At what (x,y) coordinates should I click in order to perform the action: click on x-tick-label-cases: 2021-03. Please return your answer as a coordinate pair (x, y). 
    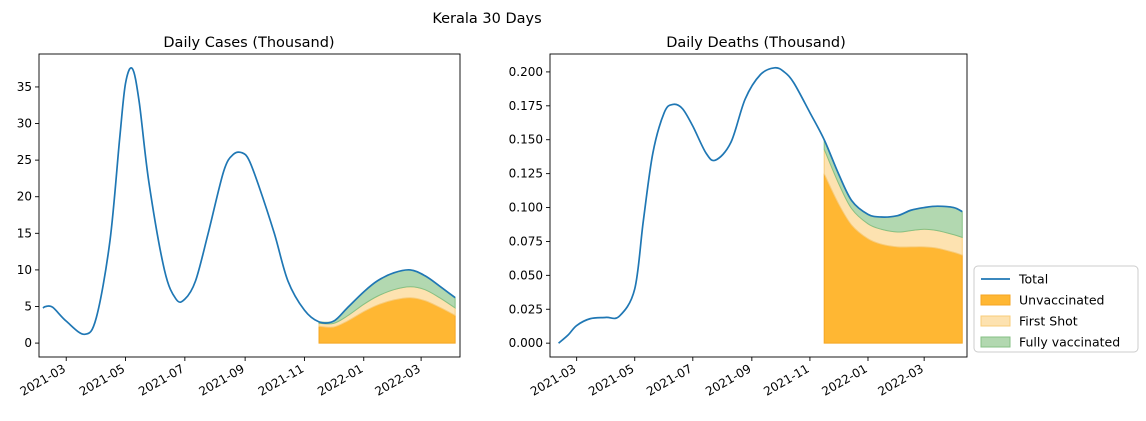
    Looking at the image, I should click on (43, 379).